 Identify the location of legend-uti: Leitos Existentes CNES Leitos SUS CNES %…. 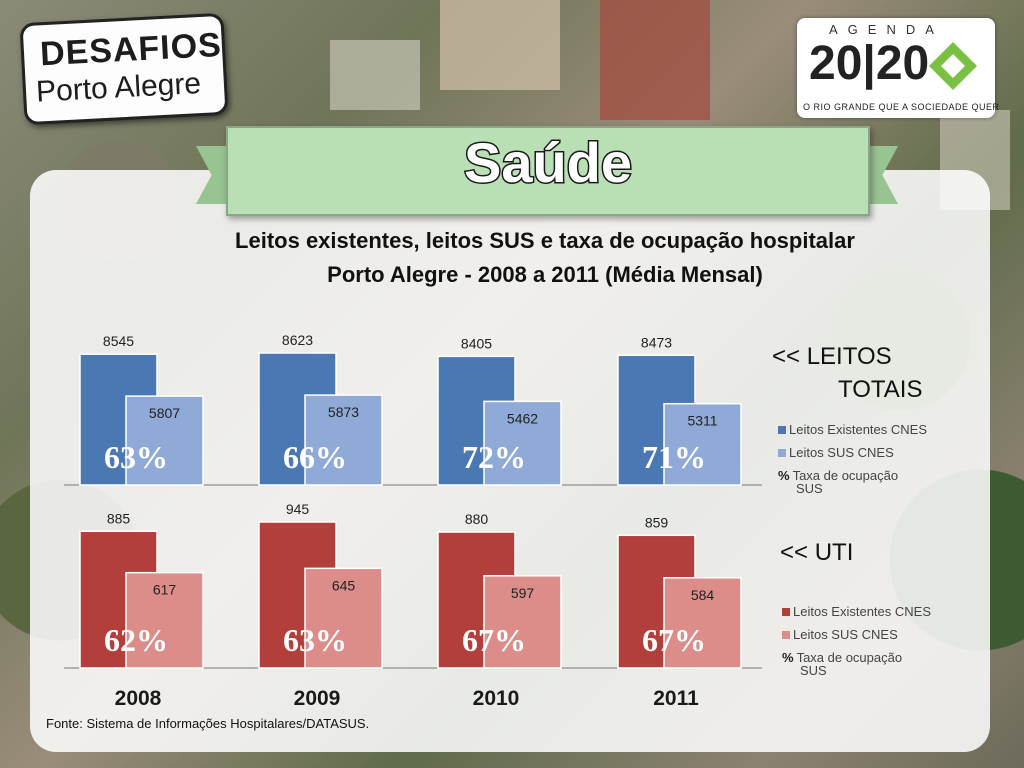
(856, 639).